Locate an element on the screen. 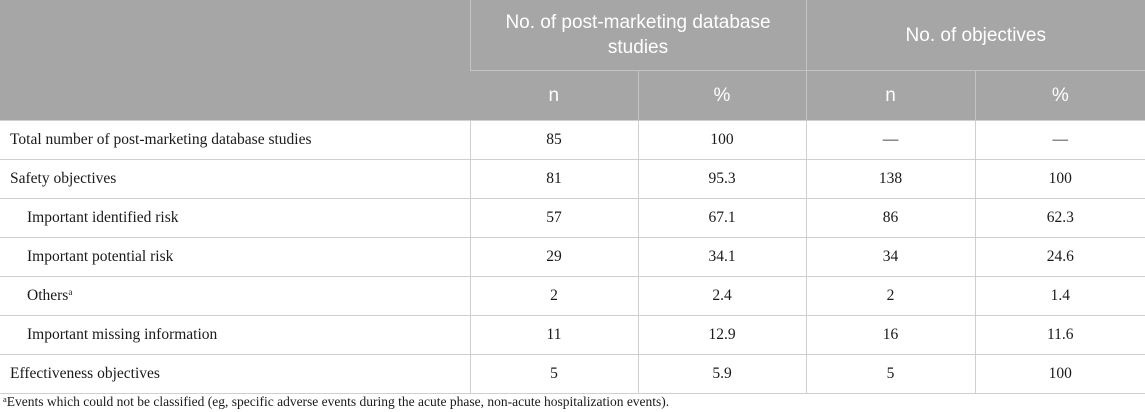 The height and width of the screenshot is (412, 1145). header-cell-empty is located at coordinates (235, 60).